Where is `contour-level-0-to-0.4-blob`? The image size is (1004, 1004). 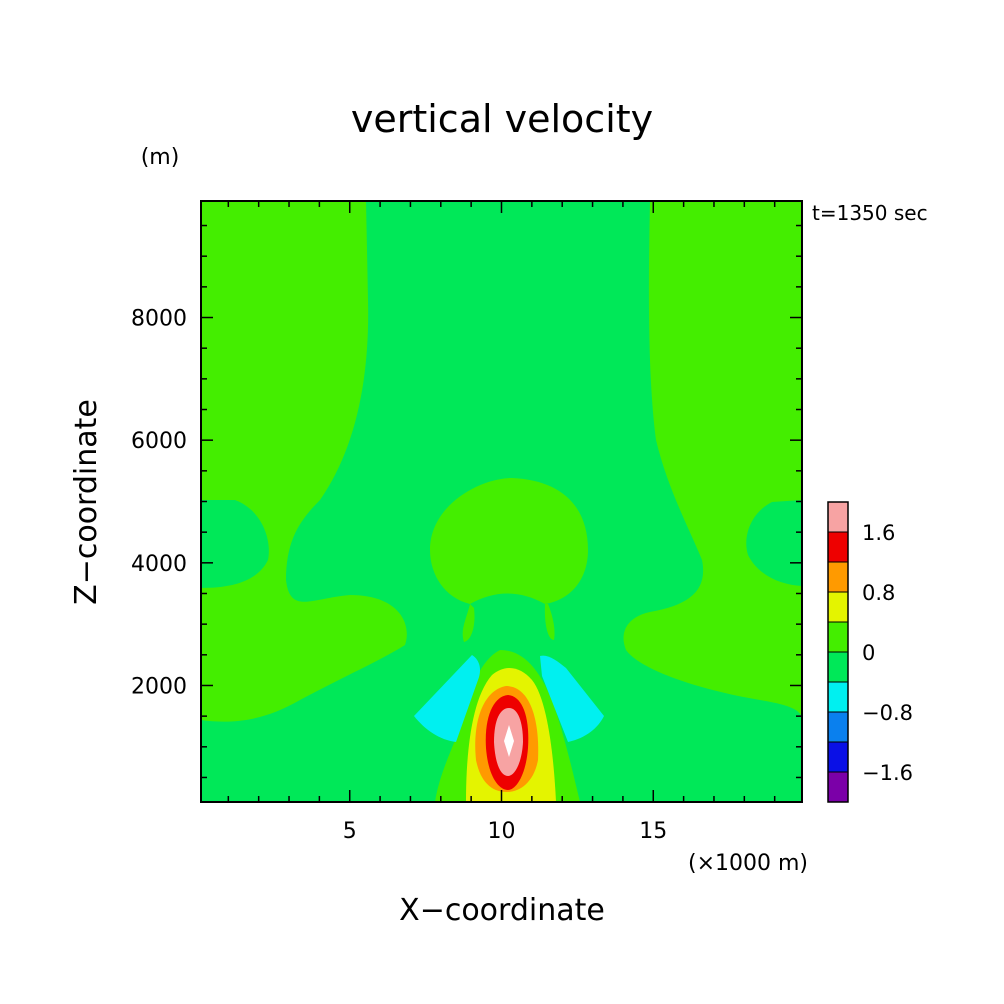 contour-level-0-to-0.4-blob is located at coordinates (509, 541).